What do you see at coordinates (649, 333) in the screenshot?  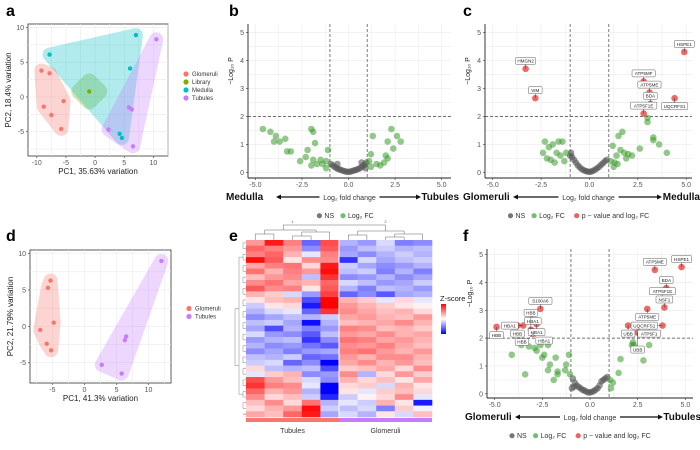 I see `gene-label: ATP5F1` at bounding box center [649, 333].